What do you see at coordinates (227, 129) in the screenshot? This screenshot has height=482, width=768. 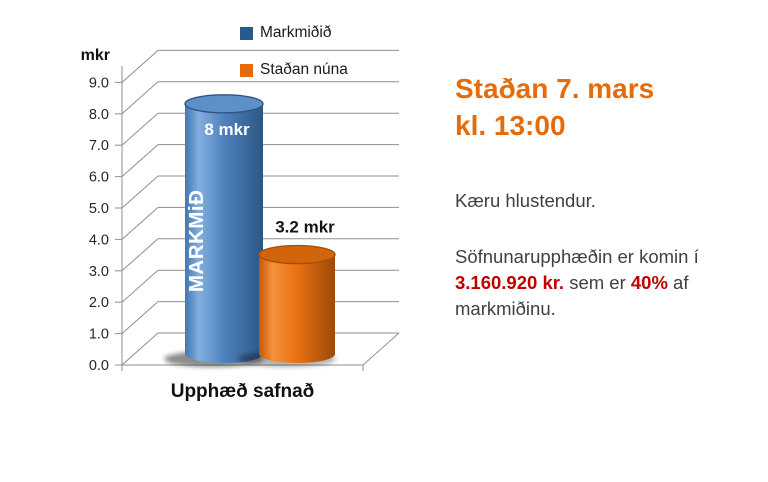 I see `data-label-goal: 8 mkr` at bounding box center [227, 129].